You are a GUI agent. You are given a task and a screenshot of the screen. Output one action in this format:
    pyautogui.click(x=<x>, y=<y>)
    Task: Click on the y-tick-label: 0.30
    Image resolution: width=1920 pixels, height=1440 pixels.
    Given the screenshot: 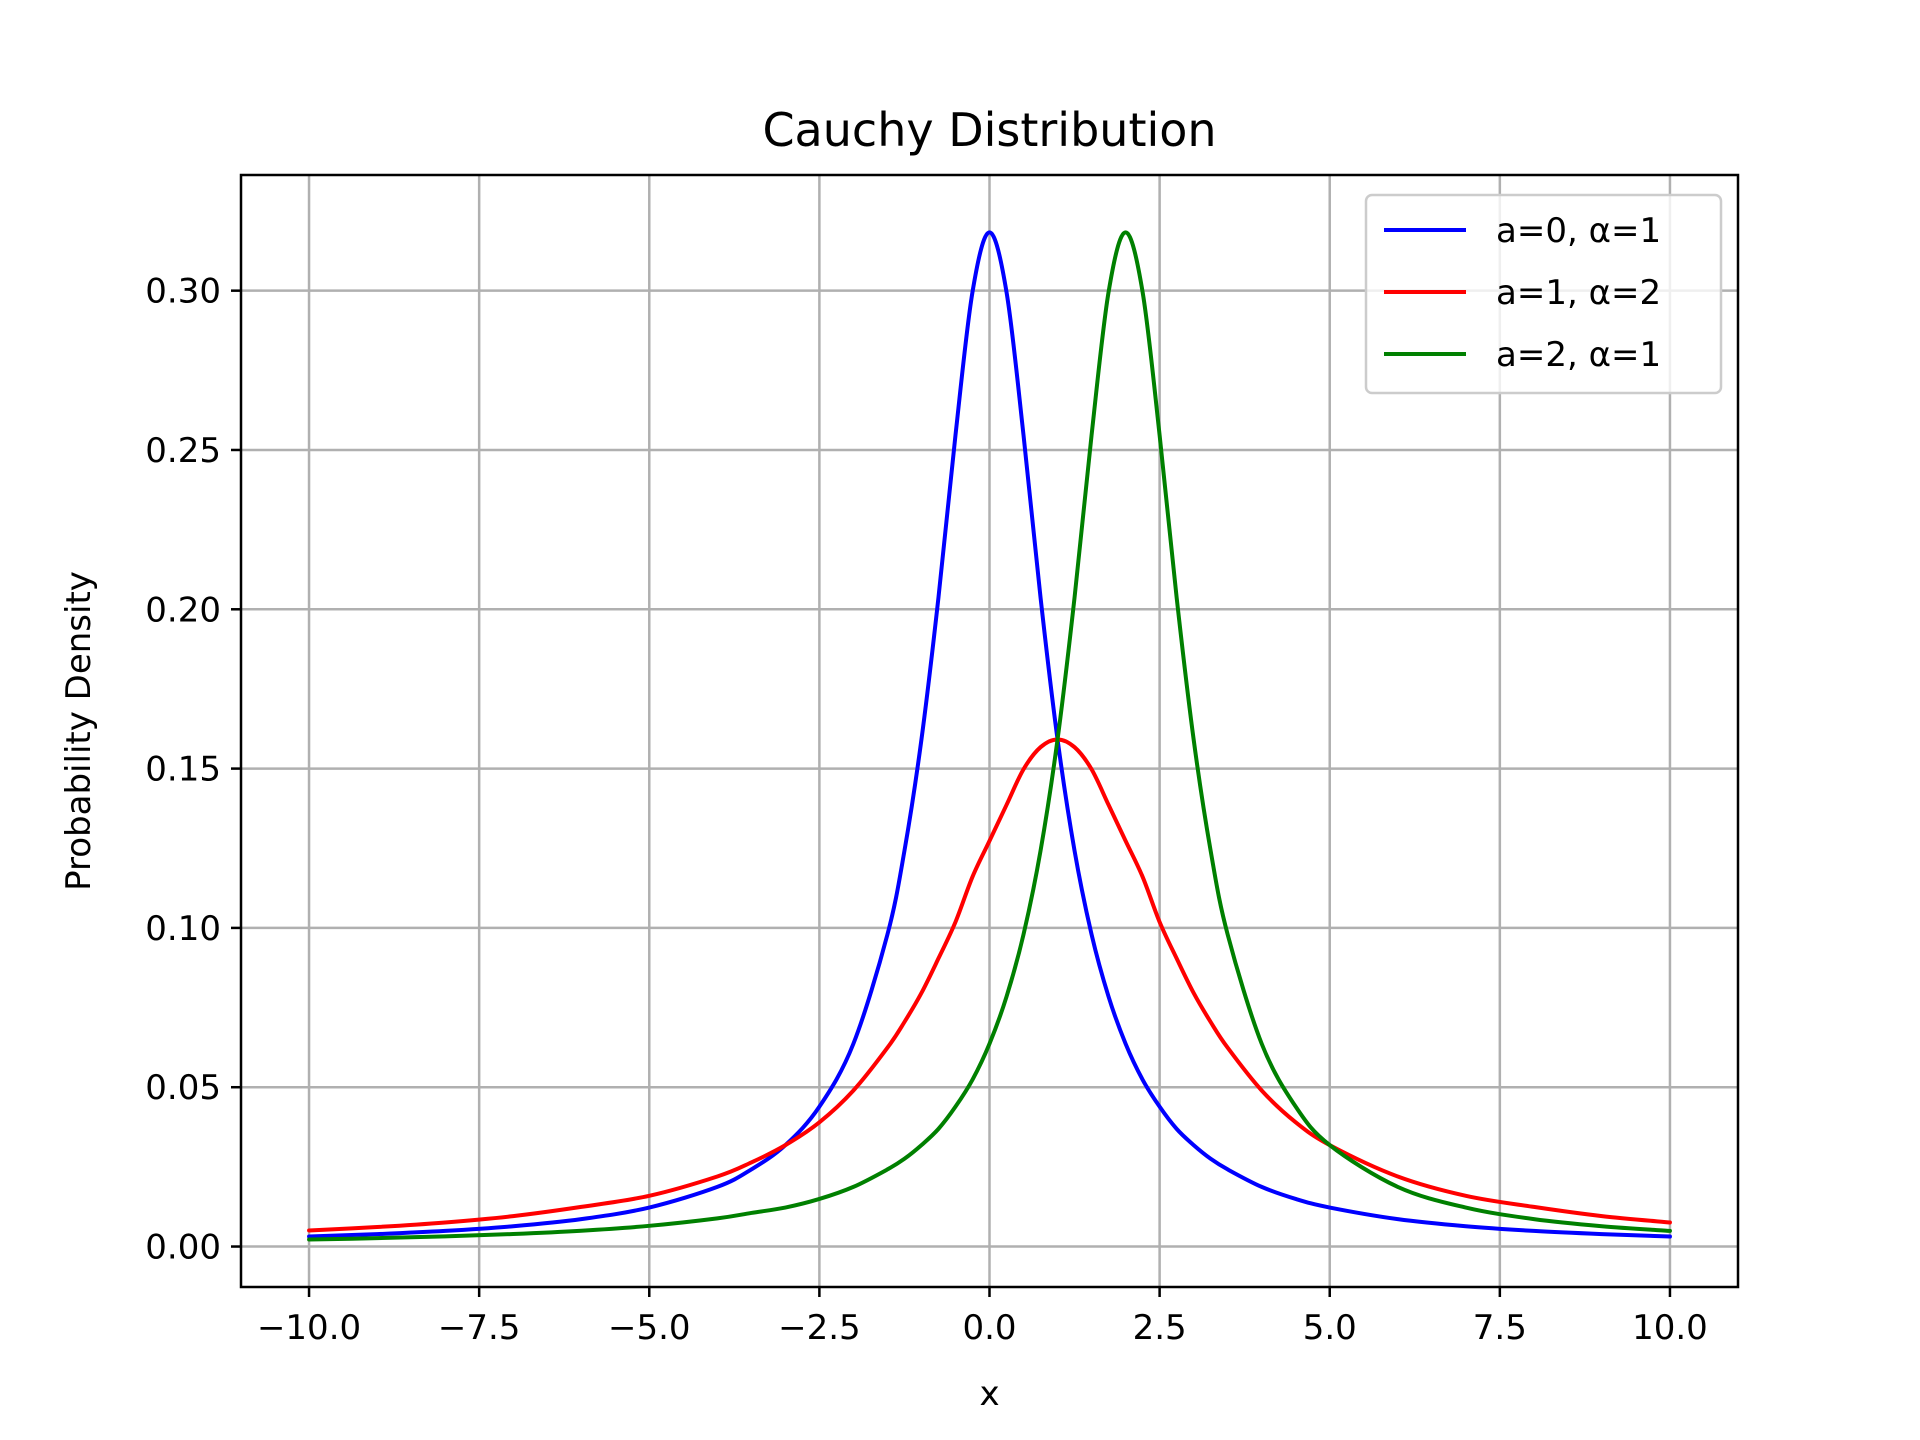 What is the action you would take?
    pyautogui.click(x=183, y=292)
    